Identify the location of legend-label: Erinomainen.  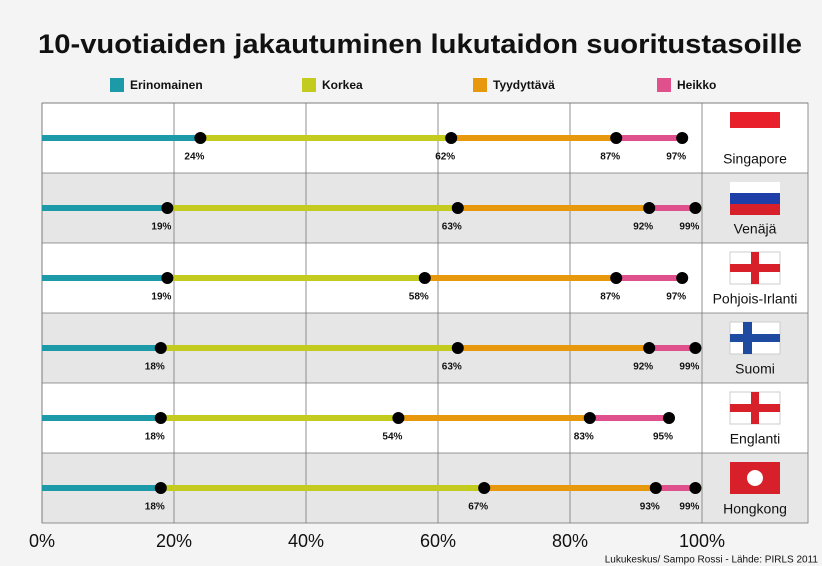
(166, 85).